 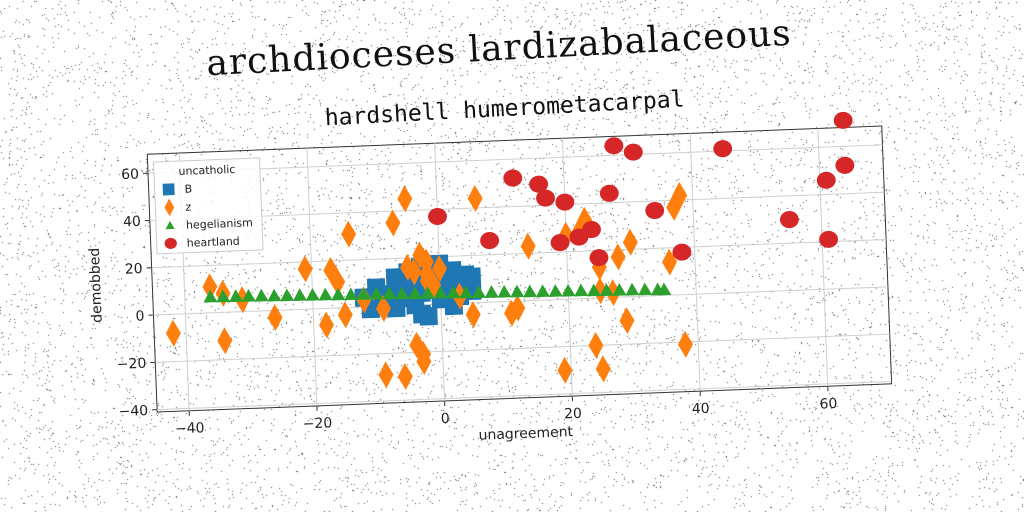 What do you see at coordinates (133, 411) in the screenshot?
I see `y-tick-label: −40` at bounding box center [133, 411].